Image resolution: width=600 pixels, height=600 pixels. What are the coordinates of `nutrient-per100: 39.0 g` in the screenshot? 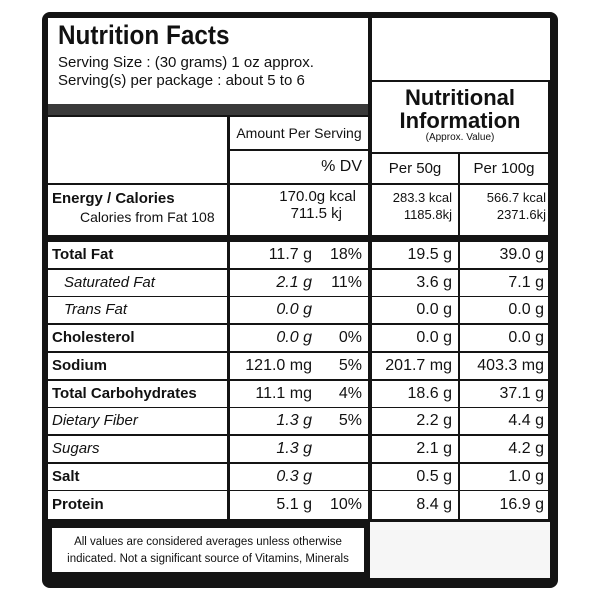 It's located at (504, 255).